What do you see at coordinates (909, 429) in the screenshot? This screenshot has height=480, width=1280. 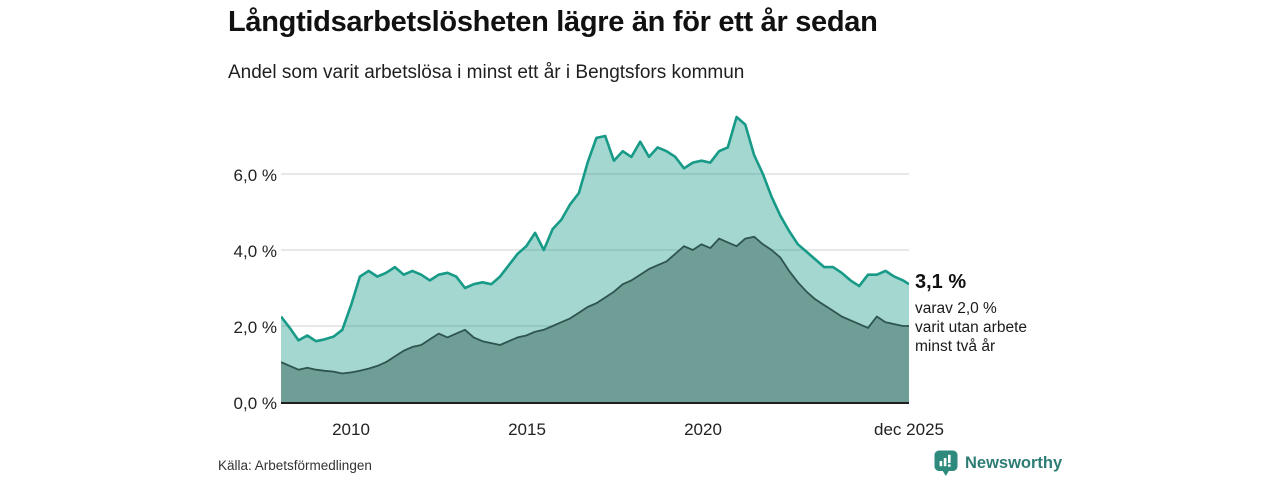 I see `x-tick-dec-2025: dec 2025` at bounding box center [909, 429].